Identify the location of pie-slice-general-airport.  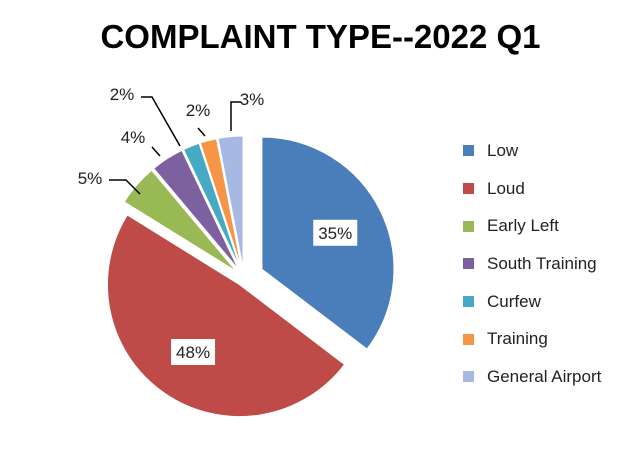
(230, 202).